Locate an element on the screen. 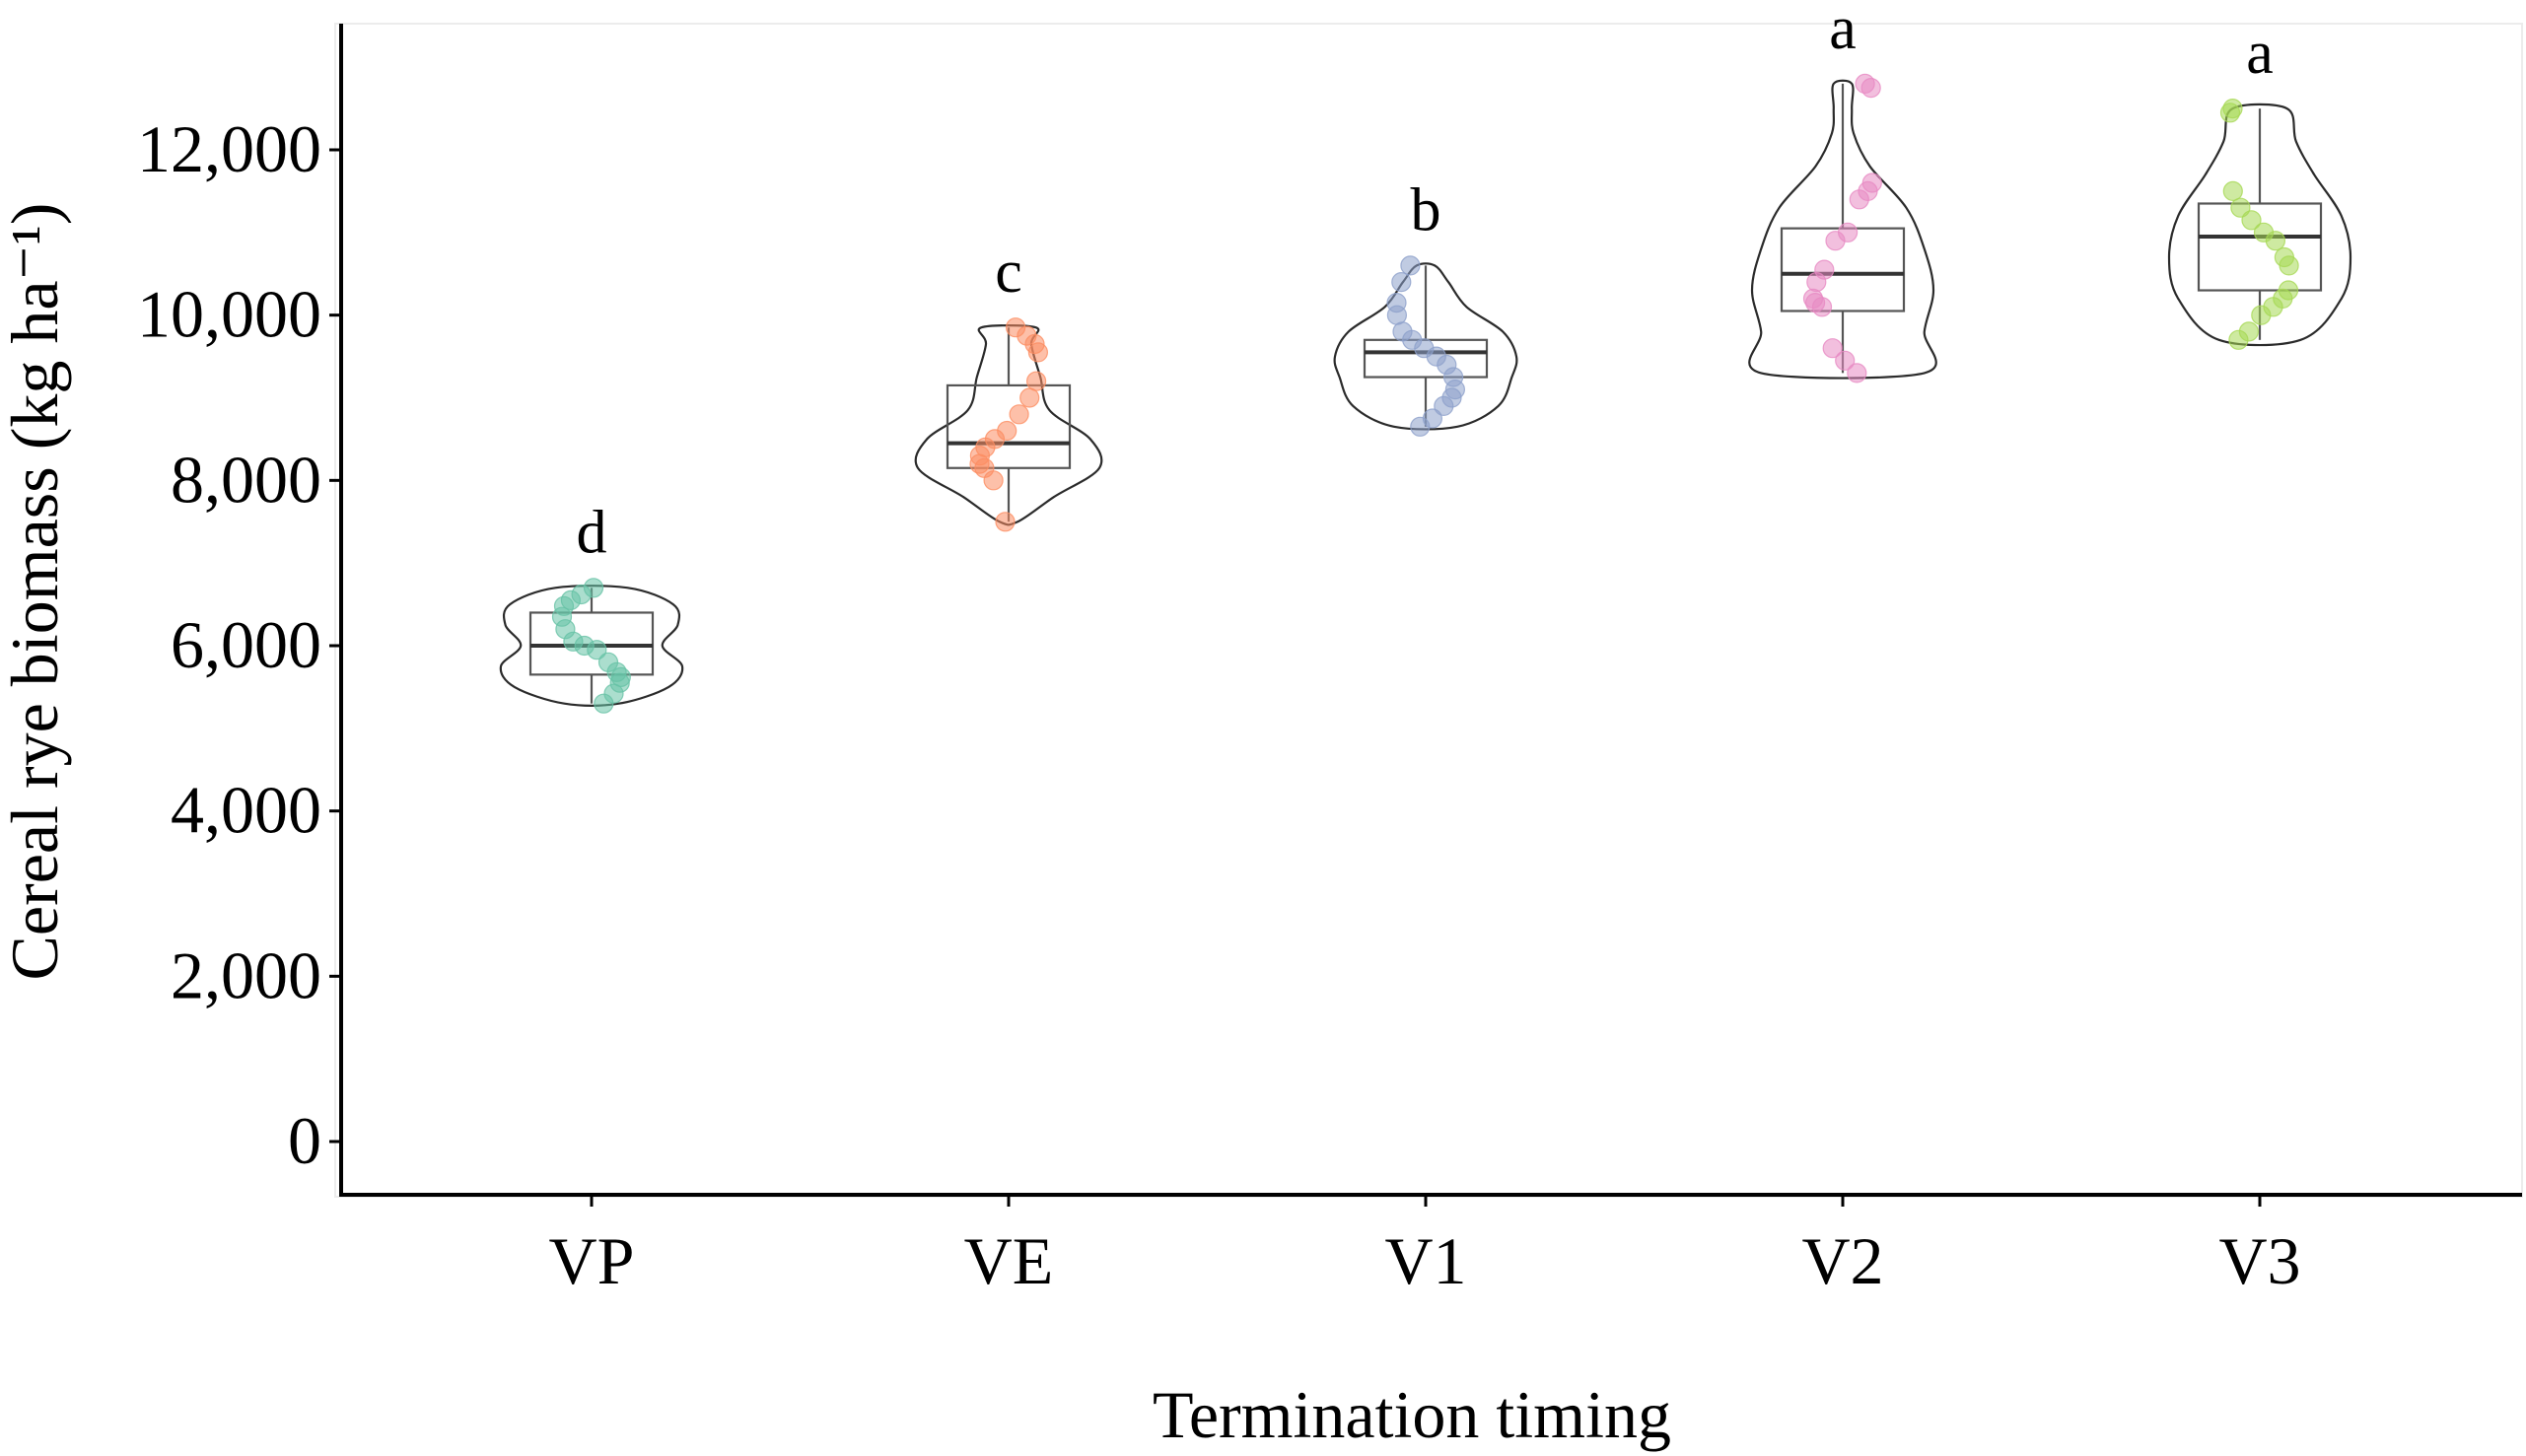 The height and width of the screenshot is (1456, 2526). y-axis: 0 2,000 4,000 6,000 8,000 10,000 12,000 is located at coordinates (240, 610).